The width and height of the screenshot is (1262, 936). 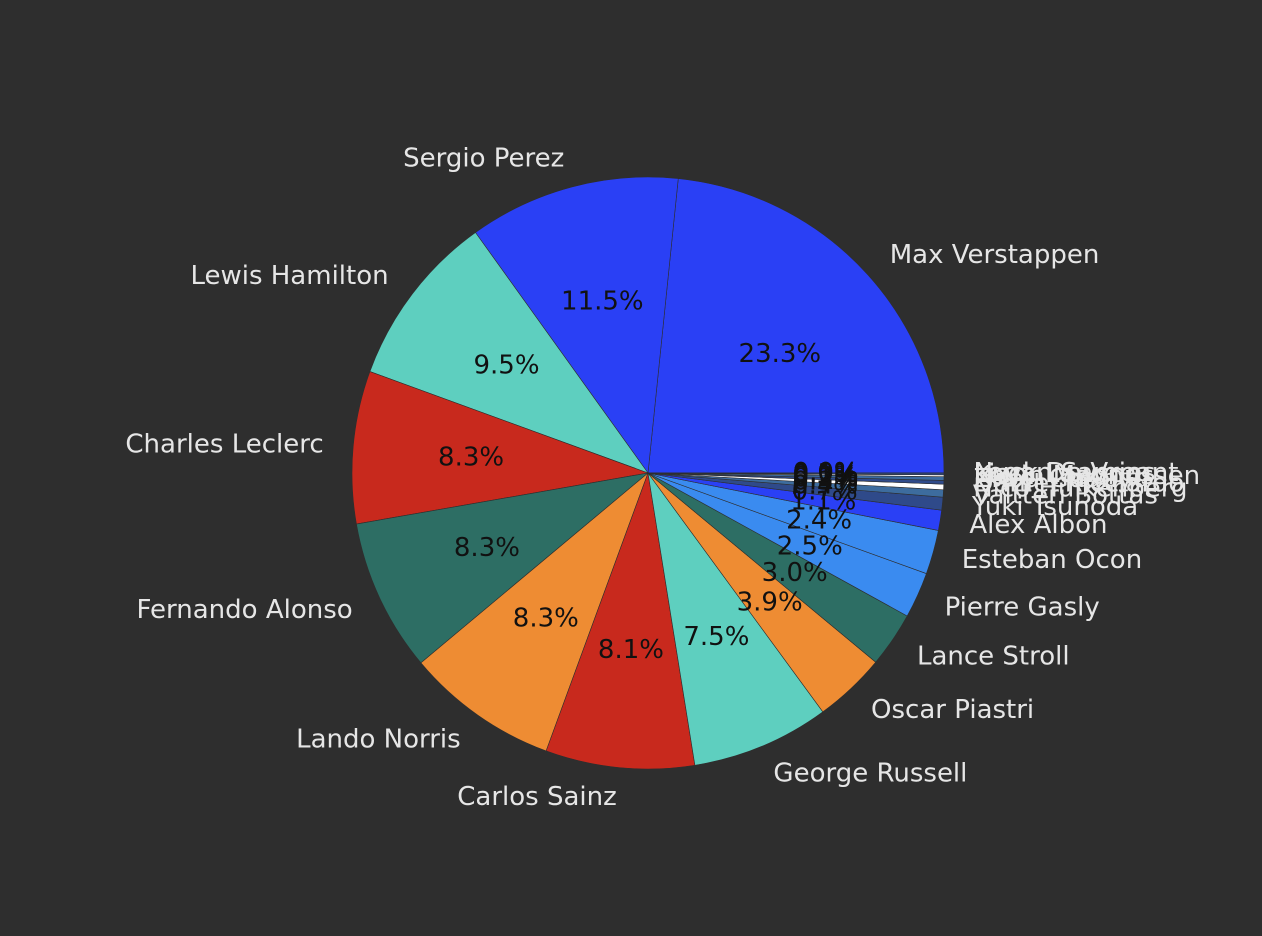 What do you see at coordinates (795, 573) in the screenshot?
I see `percent-label-lance-stroll: 3.0%` at bounding box center [795, 573].